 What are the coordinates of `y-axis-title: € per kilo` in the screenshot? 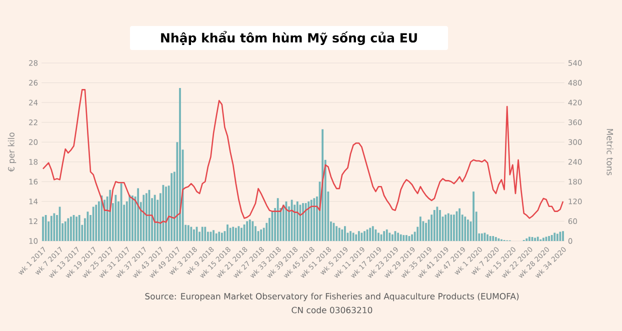 It's located at (12, 152).